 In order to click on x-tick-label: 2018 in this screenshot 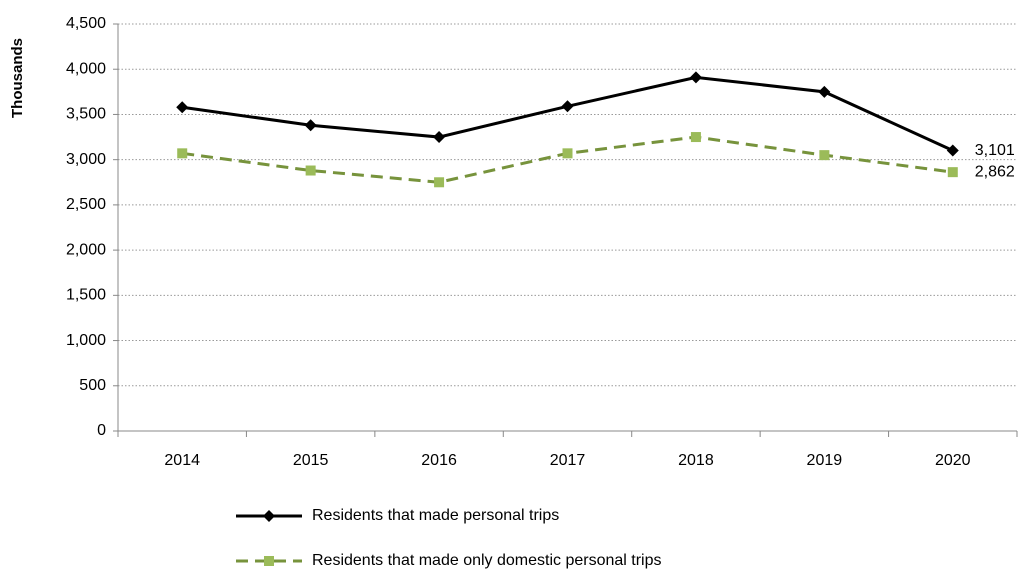, I will do `click(696, 460)`.